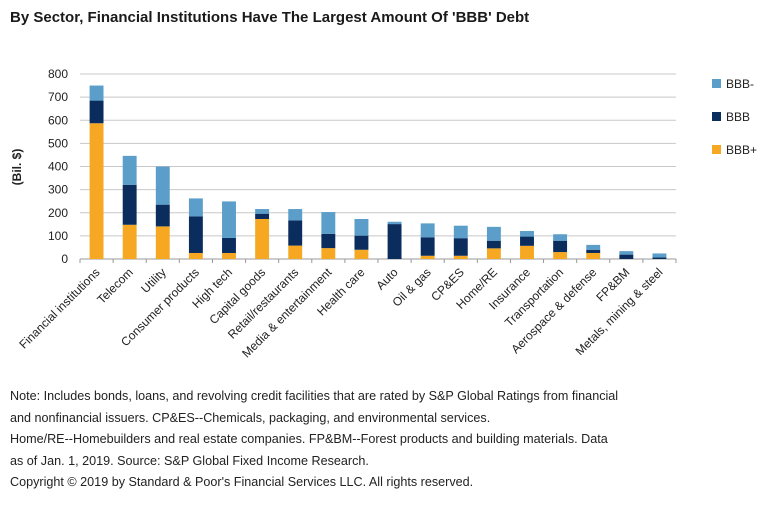 This screenshot has height=506, width=768. I want to click on y-tick-label: 500, so click(58, 143).